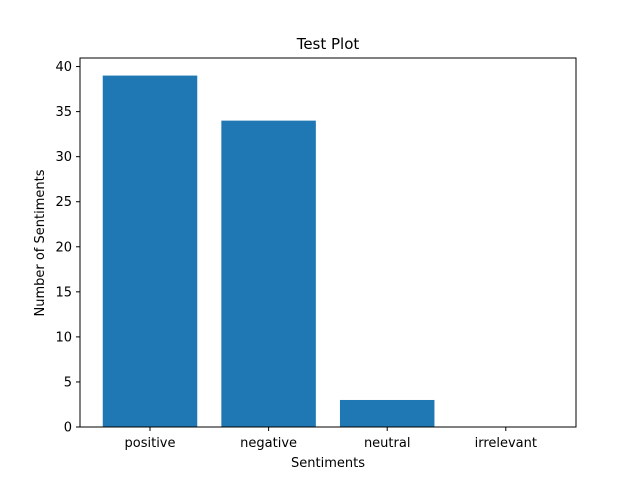  I want to click on y-tick-label: 30, so click(63, 157).